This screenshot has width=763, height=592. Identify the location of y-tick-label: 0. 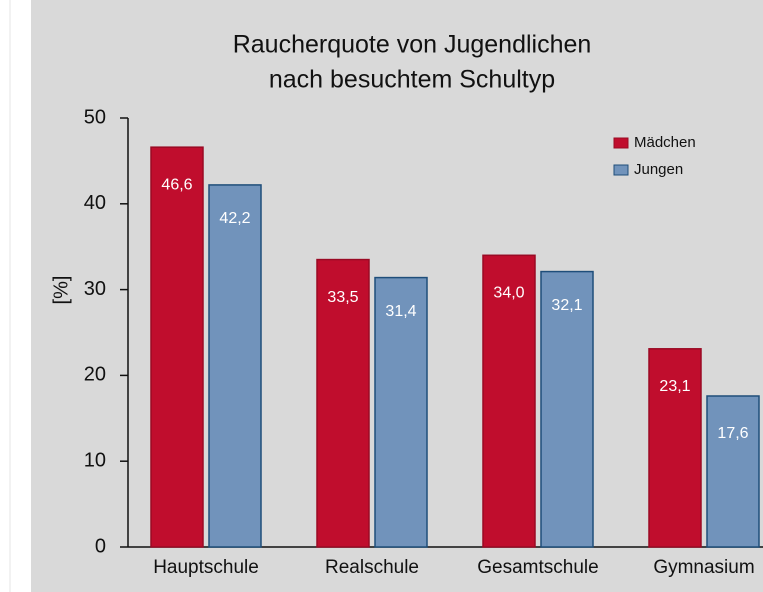
(100, 546).